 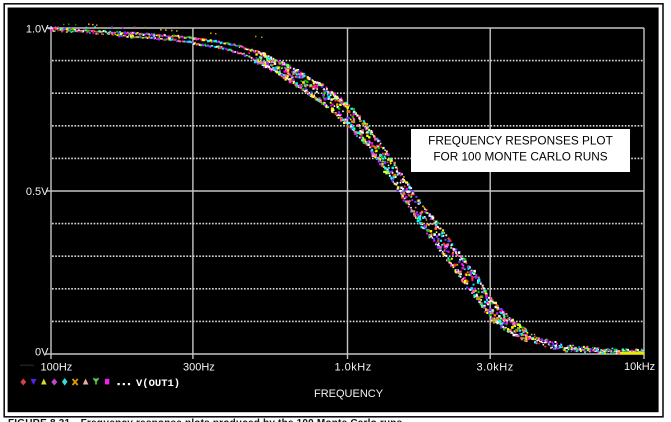 What do you see at coordinates (158, 384) in the screenshot?
I see `svg-text: V(OUT1)` at bounding box center [158, 384].